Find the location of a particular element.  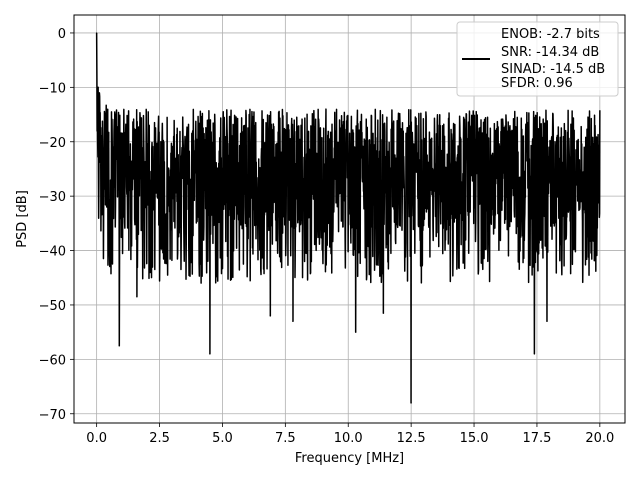

y-tick-label: −50 is located at coordinates (52, 306).